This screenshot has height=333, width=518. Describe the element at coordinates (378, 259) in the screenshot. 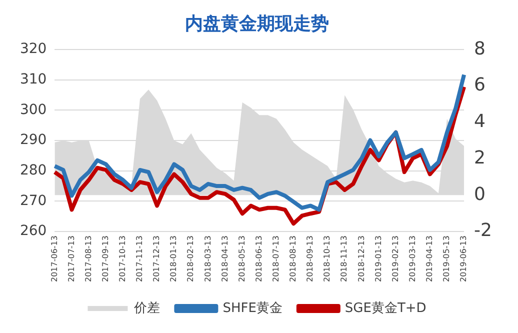

I see `x-tick-label: 2019-01-13` at that location.